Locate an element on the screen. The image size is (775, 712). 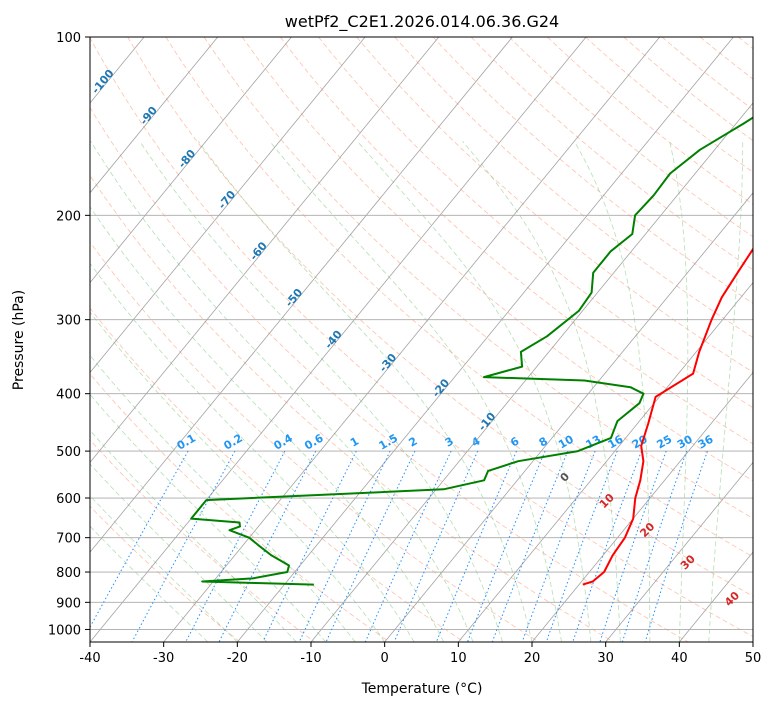
x-tick-label: -40 is located at coordinates (89, 658).